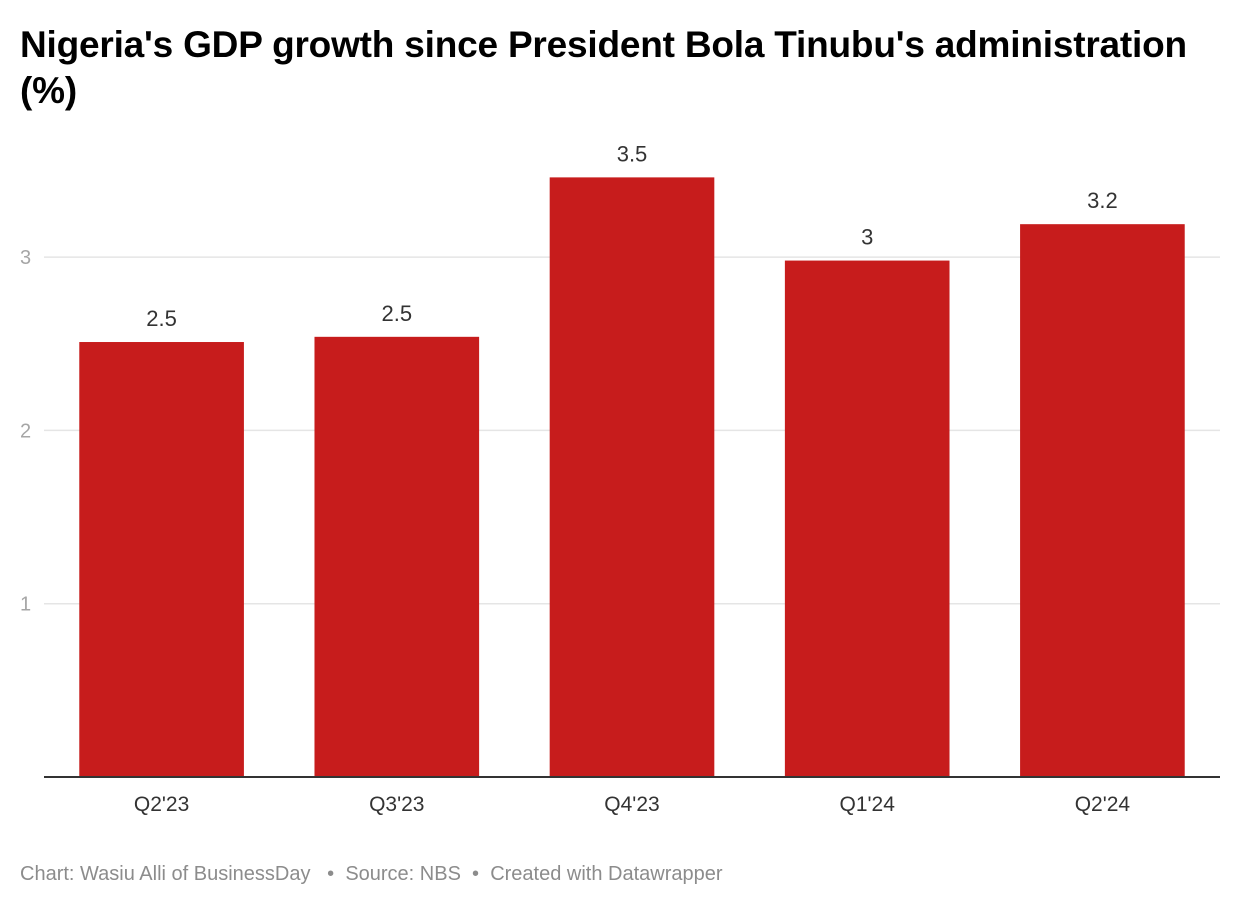  Describe the element at coordinates (161, 804) in the screenshot. I see `x-tick-label: Q2'23` at that location.